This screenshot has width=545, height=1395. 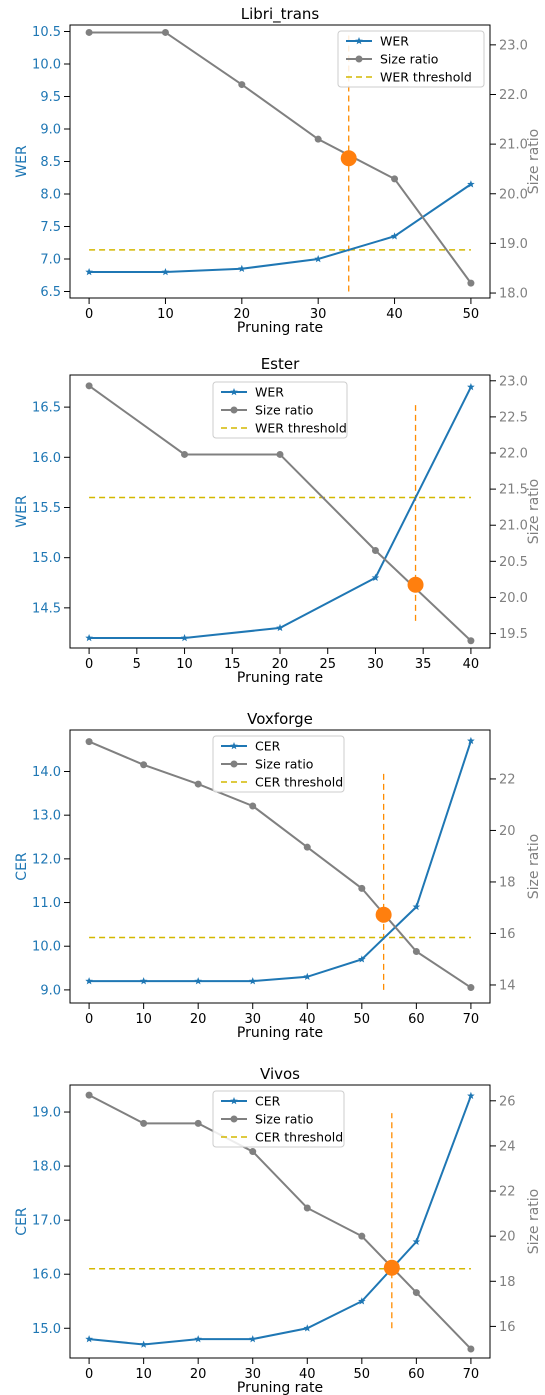 What do you see at coordinates (22, 866) in the screenshot?
I see `y-axis-label: CER` at bounding box center [22, 866].